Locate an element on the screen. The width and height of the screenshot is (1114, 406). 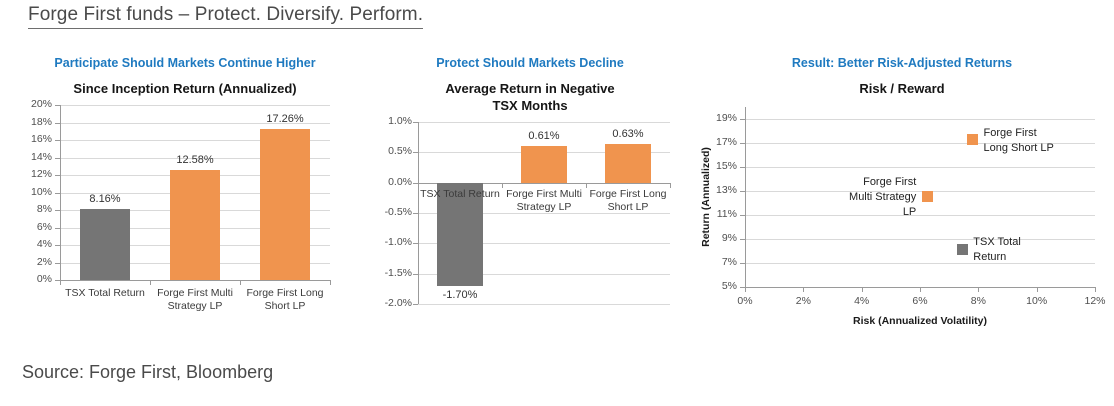
panel-2-heading: Protect Should Markets Decline is located at coordinates (530, 63).